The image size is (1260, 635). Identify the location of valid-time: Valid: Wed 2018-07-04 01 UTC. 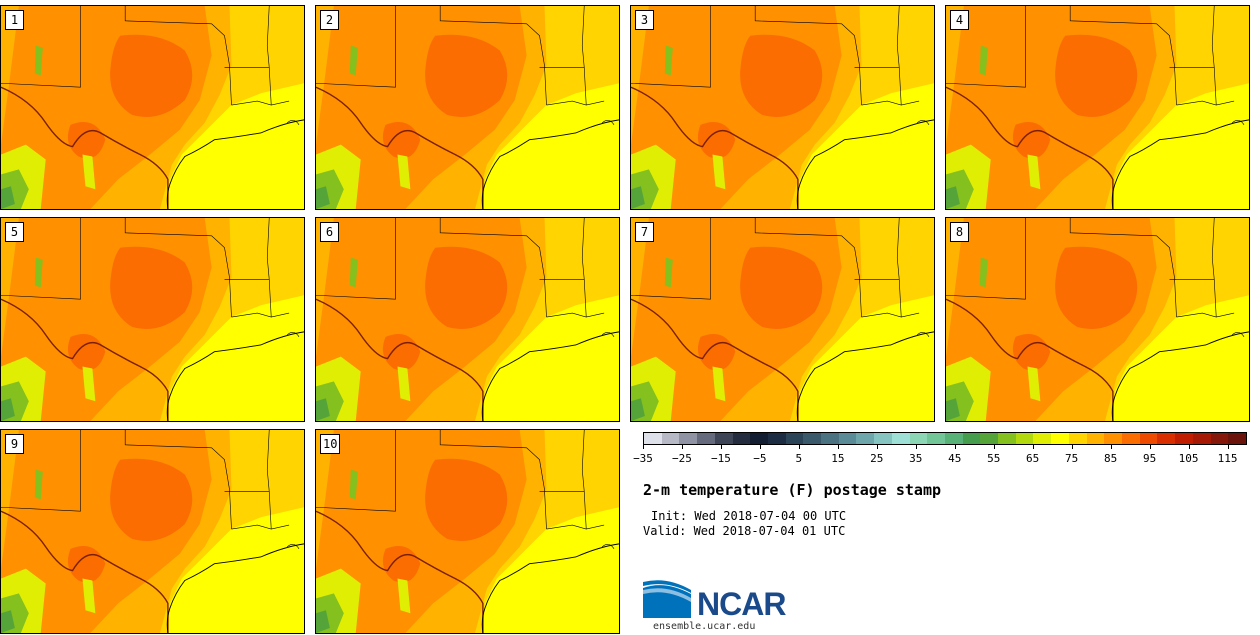
(744, 531).